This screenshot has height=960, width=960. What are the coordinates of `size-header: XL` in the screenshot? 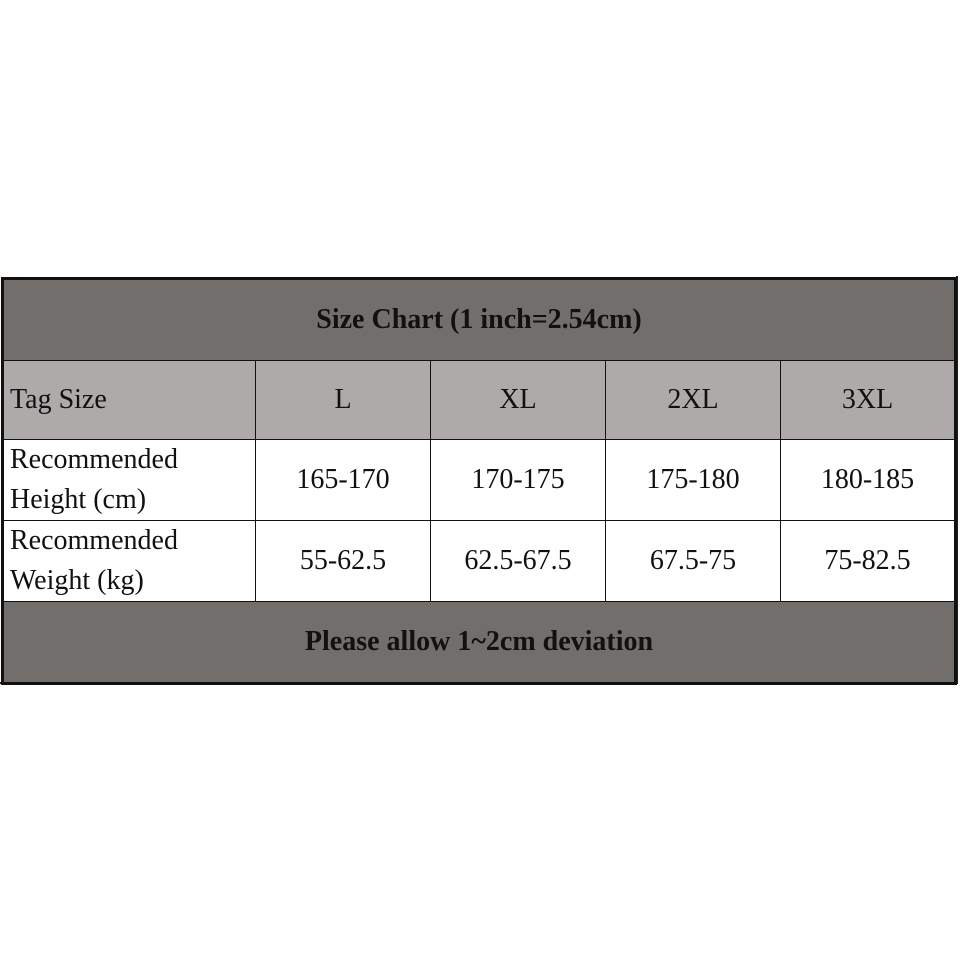 It's located at (518, 400).